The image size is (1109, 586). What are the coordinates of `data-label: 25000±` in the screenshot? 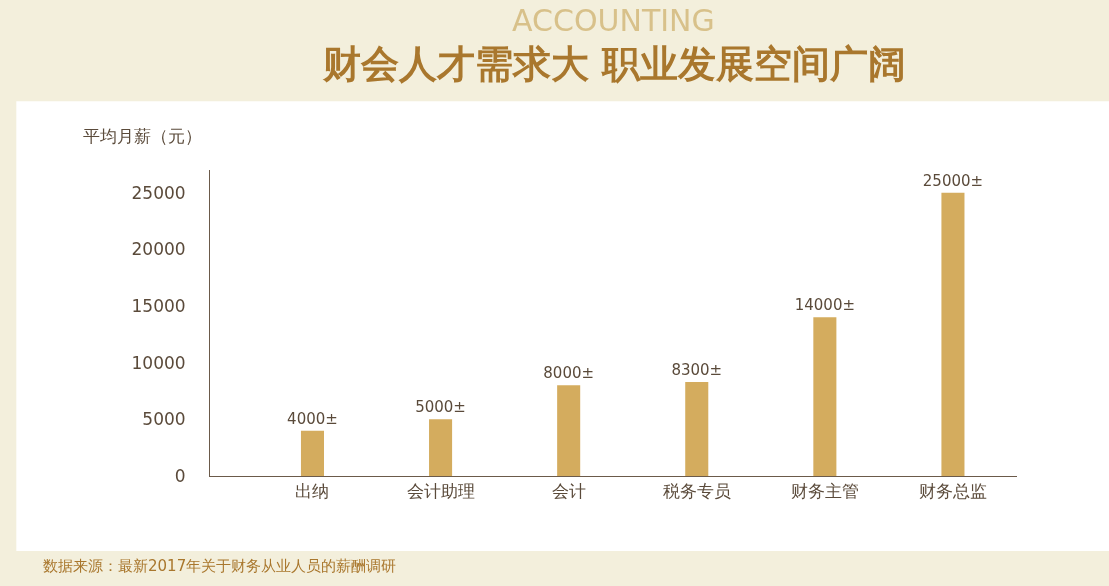 It's located at (953, 180).